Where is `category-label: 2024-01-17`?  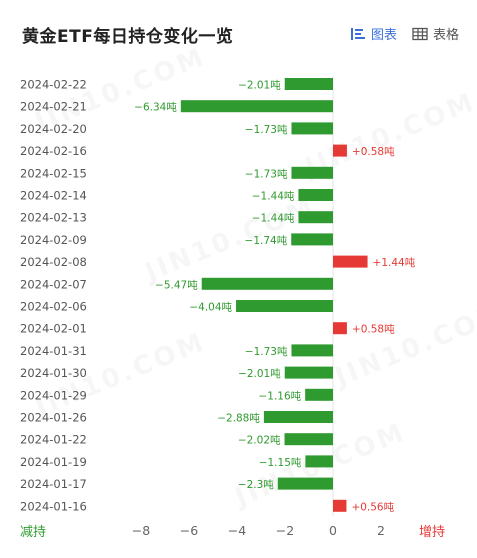 category-label: 2024-01-17 is located at coordinates (53, 484).